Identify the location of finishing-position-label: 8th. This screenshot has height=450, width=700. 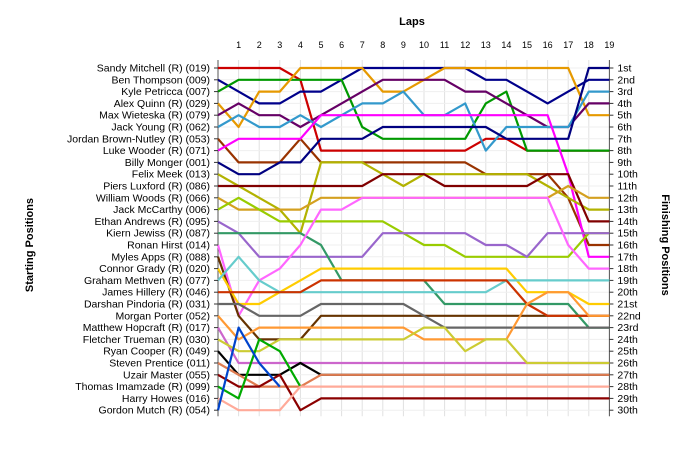
(624, 151).